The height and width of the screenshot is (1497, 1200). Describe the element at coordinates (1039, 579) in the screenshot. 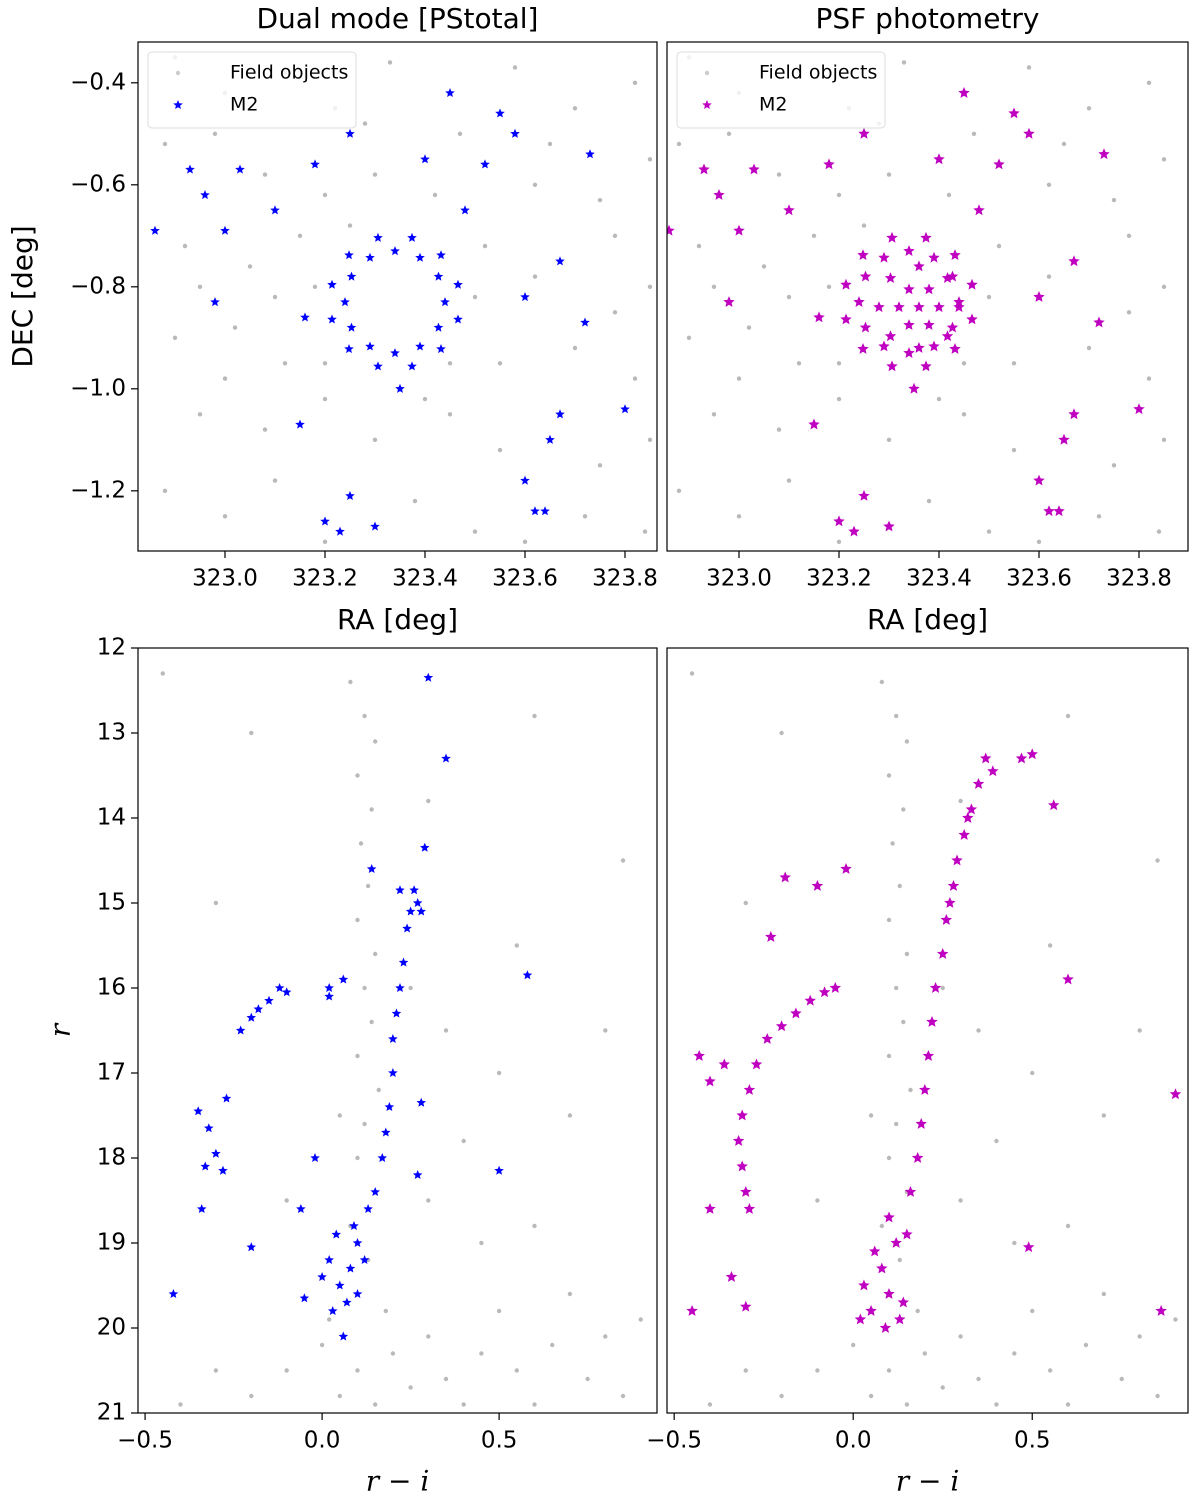

I see `x-tick-label: 323.6` at that location.